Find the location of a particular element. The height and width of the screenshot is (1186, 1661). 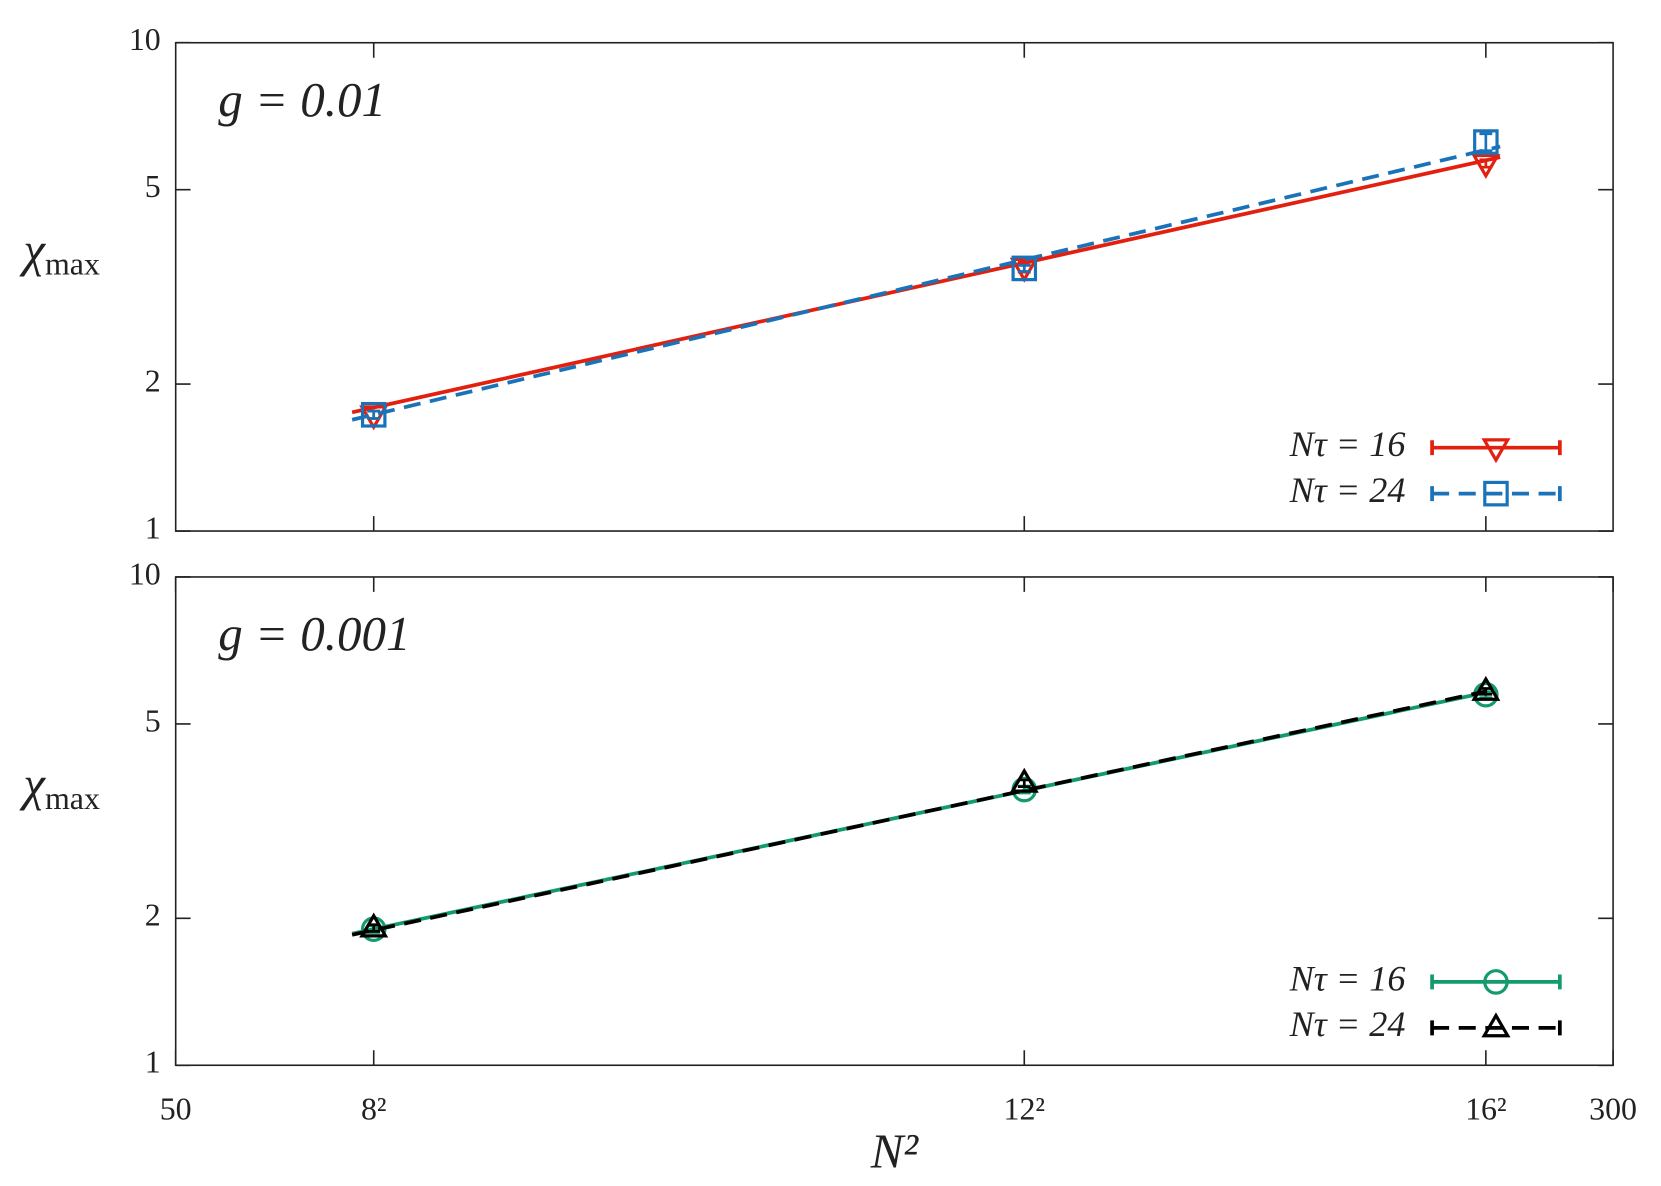

annotation: g = 0.001 is located at coordinates (314, 633).